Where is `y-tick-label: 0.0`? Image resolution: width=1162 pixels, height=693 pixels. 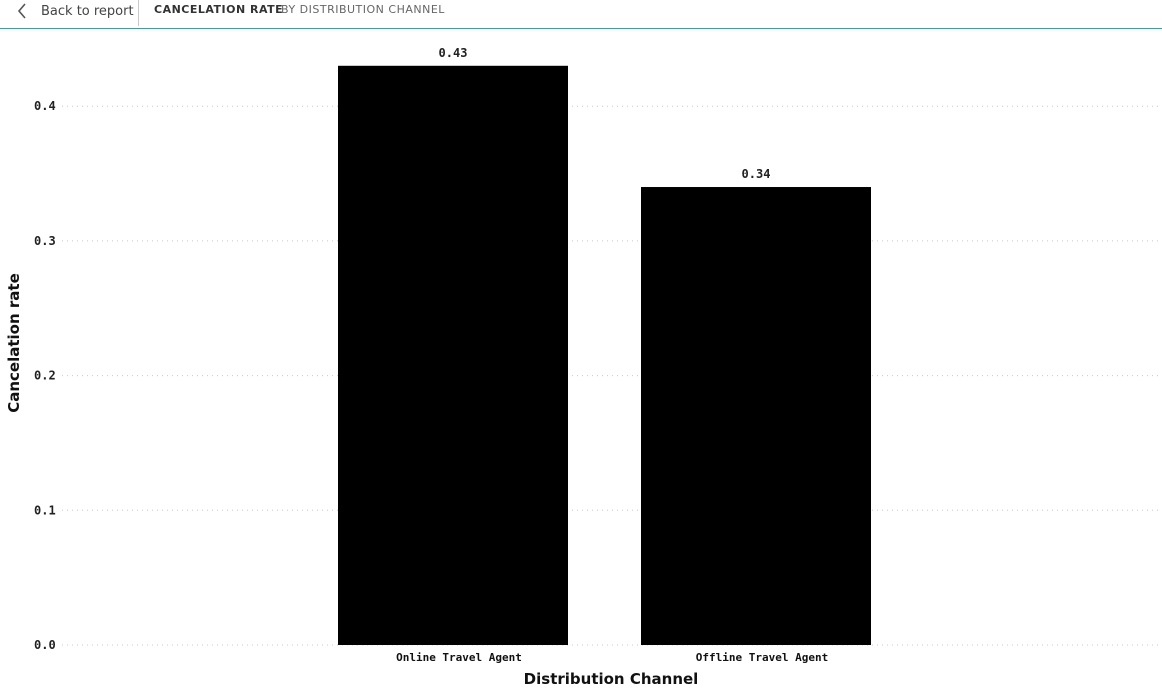 y-tick-label: 0.0 is located at coordinates (45, 645).